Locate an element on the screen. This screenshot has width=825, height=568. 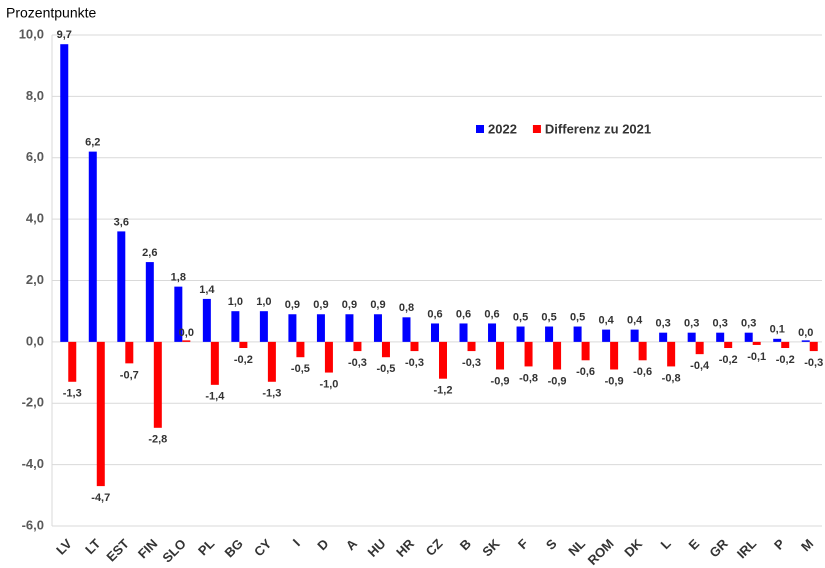
value-label: 0,8 is located at coordinates (406, 308).